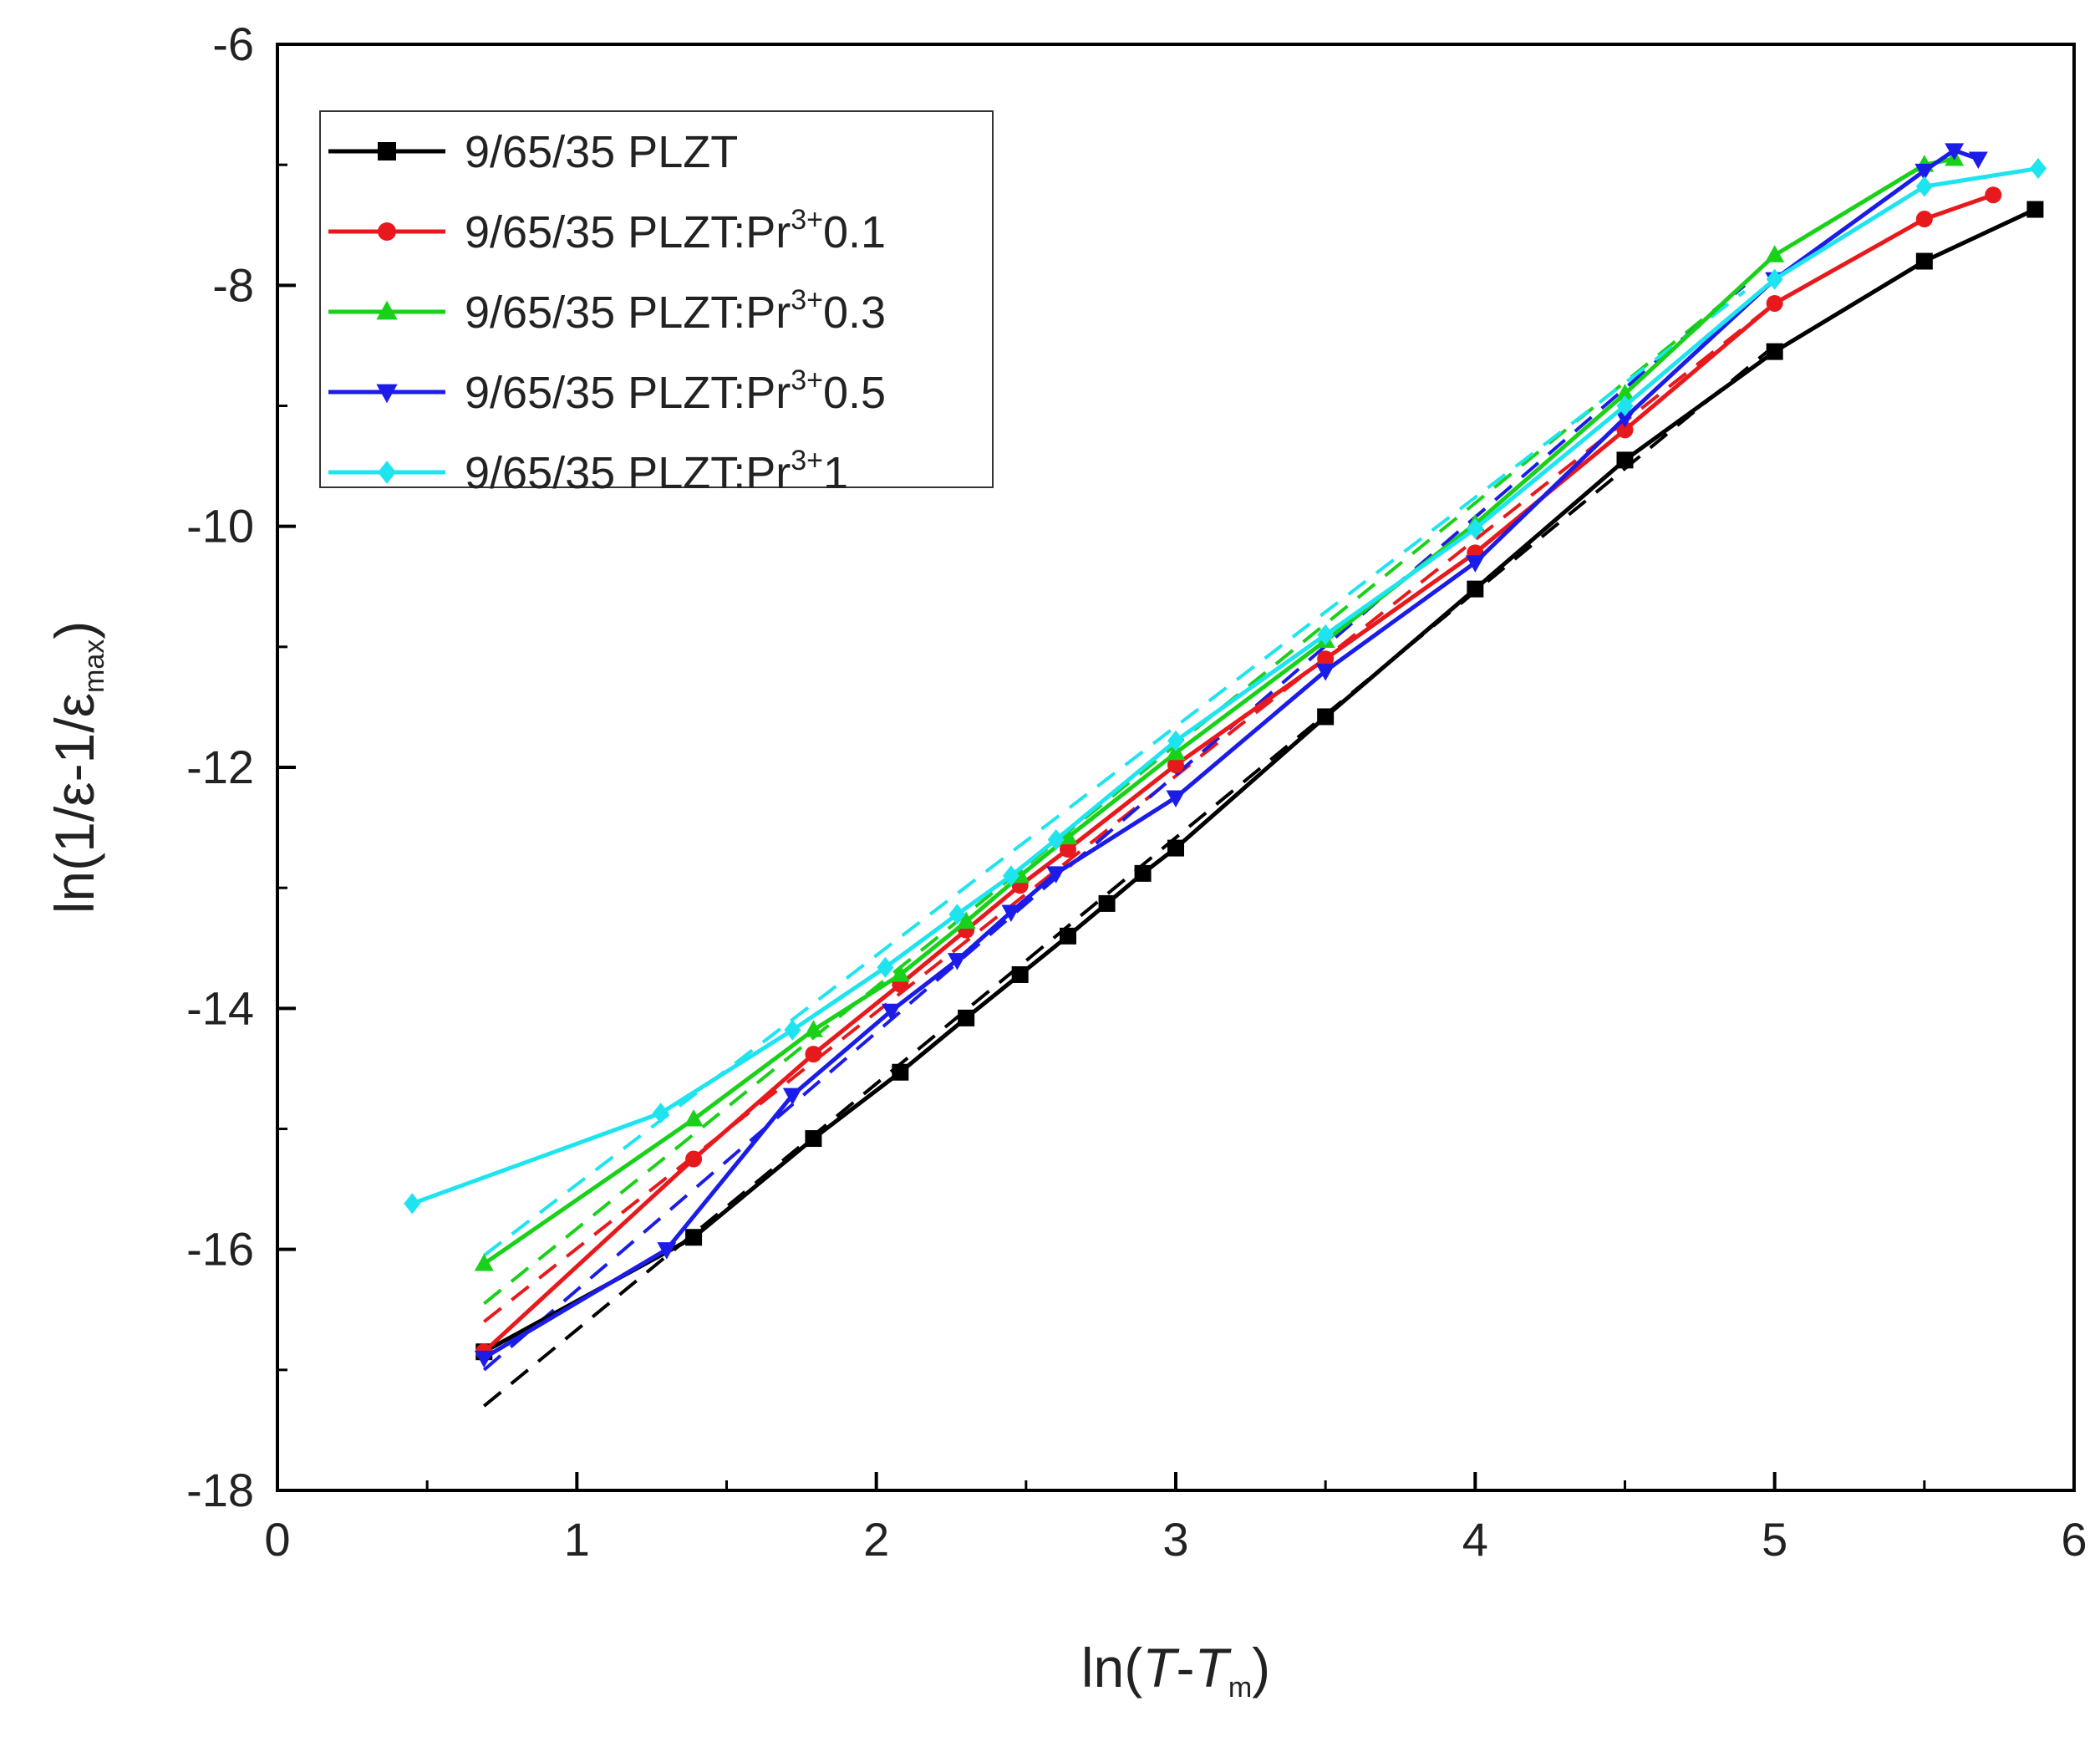  Describe the element at coordinates (220, 1007) in the screenshot. I see `y-tick-label: -14` at that location.